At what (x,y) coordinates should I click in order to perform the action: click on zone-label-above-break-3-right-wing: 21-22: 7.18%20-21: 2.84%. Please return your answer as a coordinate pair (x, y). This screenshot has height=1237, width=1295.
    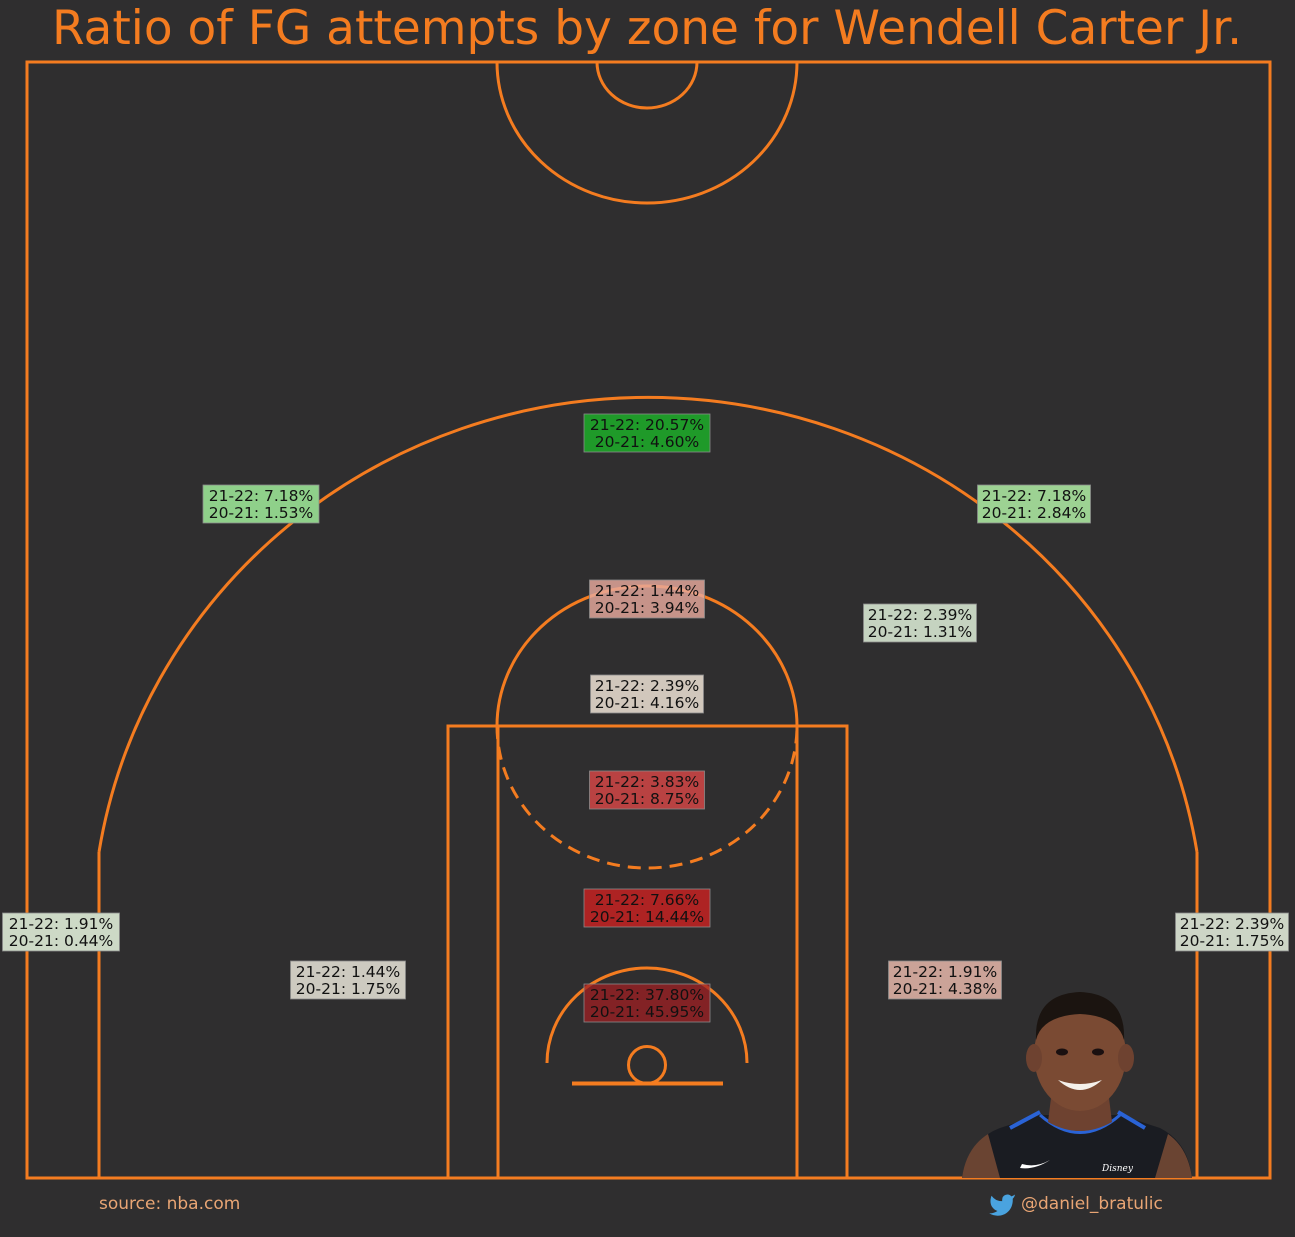
    Looking at the image, I should click on (1034, 504).